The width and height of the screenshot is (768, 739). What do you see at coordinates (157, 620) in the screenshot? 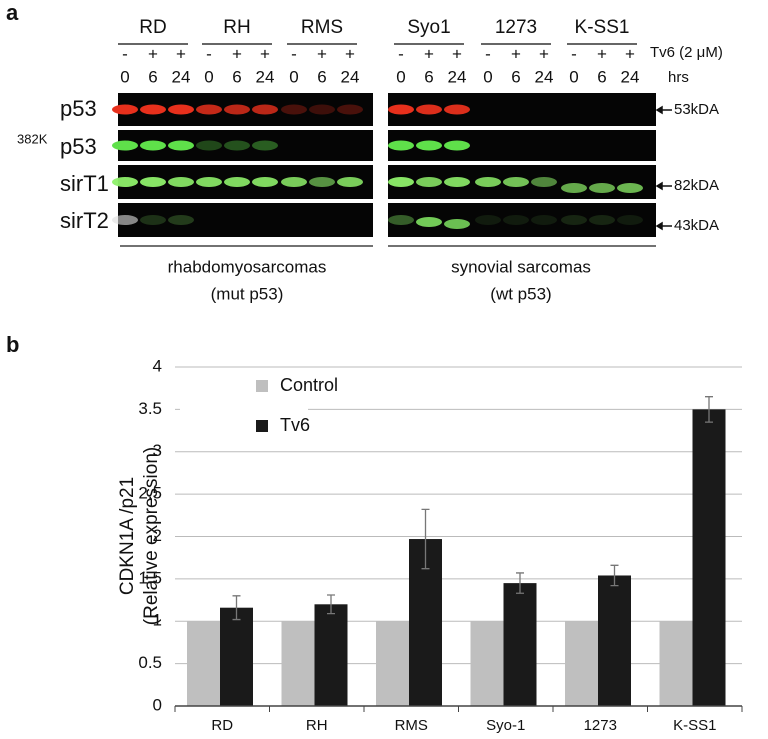
I see `y-tick-label: 1` at bounding box center [157, 620].